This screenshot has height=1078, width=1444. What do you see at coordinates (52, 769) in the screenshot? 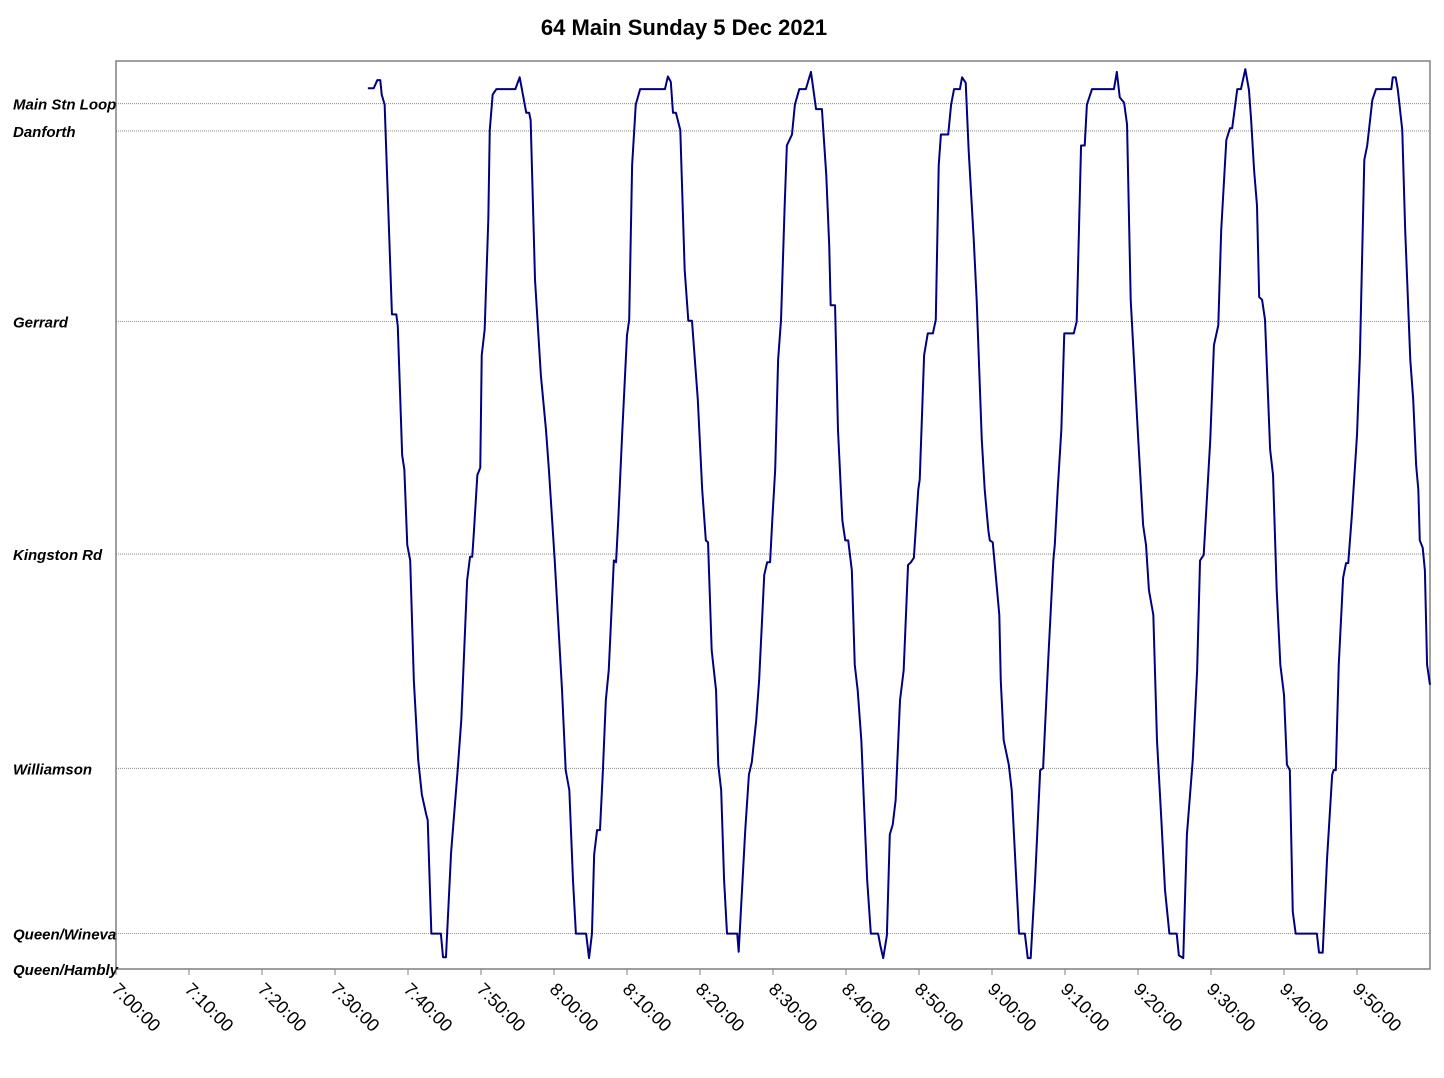
I see `y-tick-label: Williamson` at bounding box center [52, 769].